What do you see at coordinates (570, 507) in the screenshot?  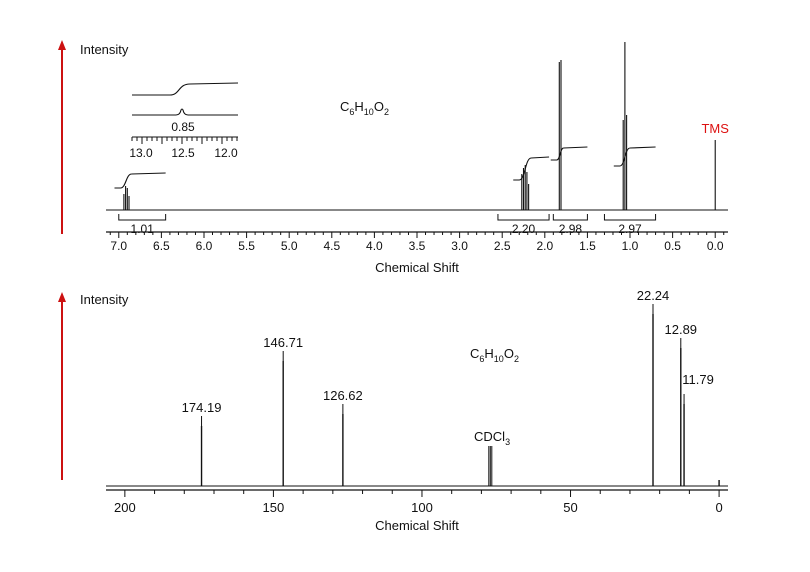 I see `c13-tick-label: 50` at bounding box center [570, 507].